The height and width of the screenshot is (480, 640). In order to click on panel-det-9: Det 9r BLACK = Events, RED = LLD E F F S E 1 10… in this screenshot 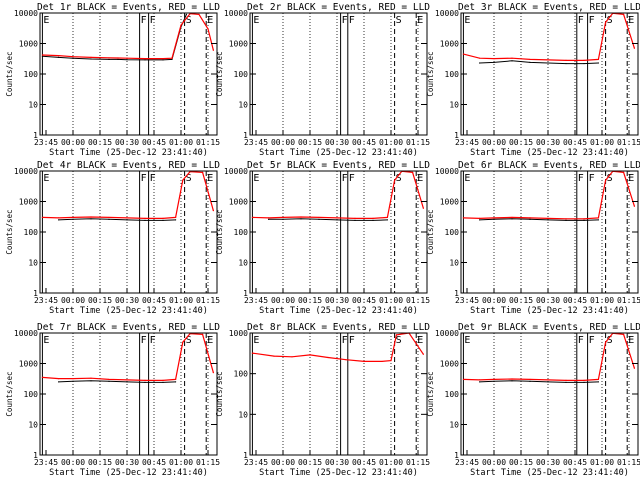, I will do `click(533, 400)`.